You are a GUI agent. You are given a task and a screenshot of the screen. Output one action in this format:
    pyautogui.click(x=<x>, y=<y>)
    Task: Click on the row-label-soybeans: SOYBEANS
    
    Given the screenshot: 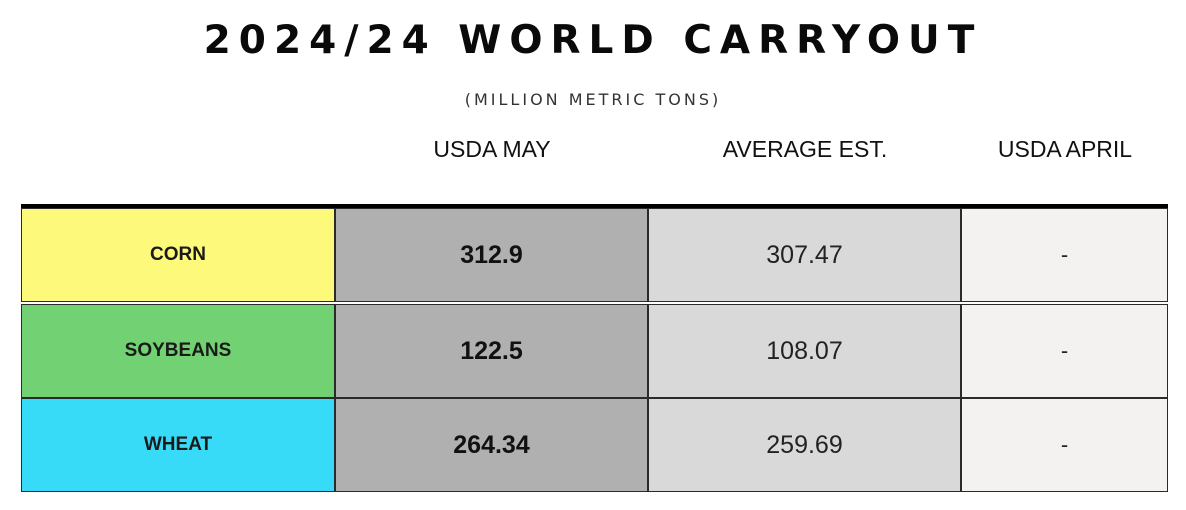 What is the action you would take?
    pyautogui.click(x=178, y=351)
    